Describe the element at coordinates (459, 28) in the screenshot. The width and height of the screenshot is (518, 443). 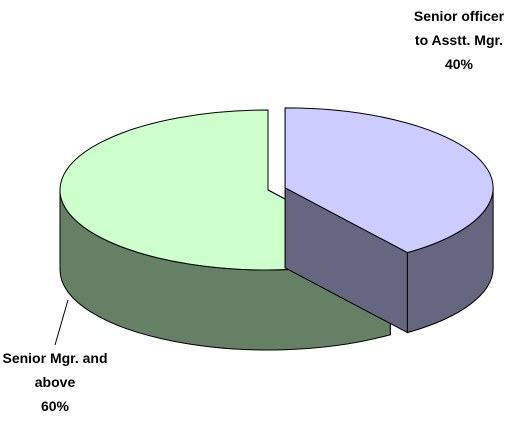
I see `category-label: Senior officer to Asstt. Mgr.` at that location.